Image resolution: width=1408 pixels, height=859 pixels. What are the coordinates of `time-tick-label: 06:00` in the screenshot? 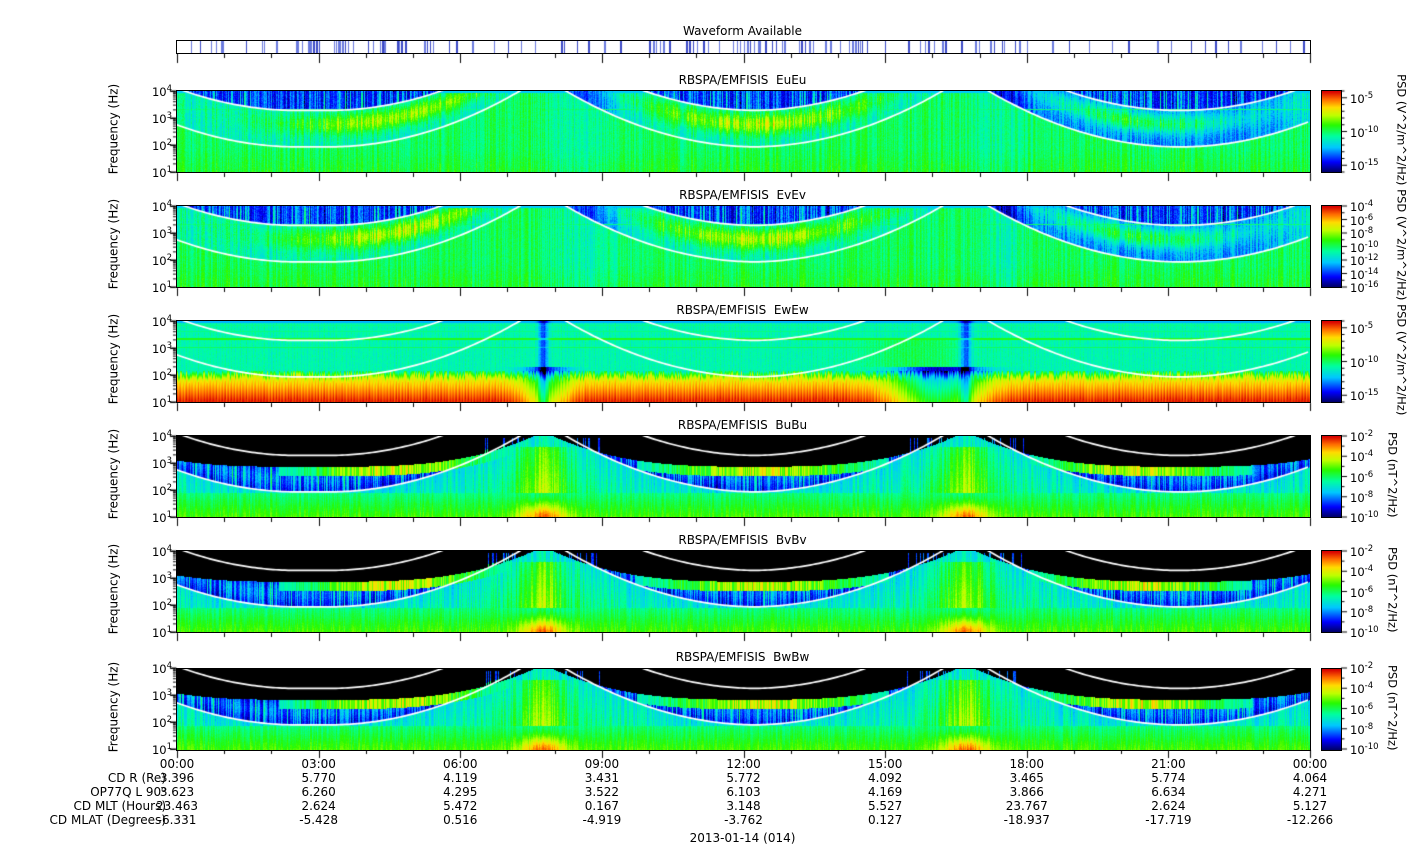 It's located at (460, 764).